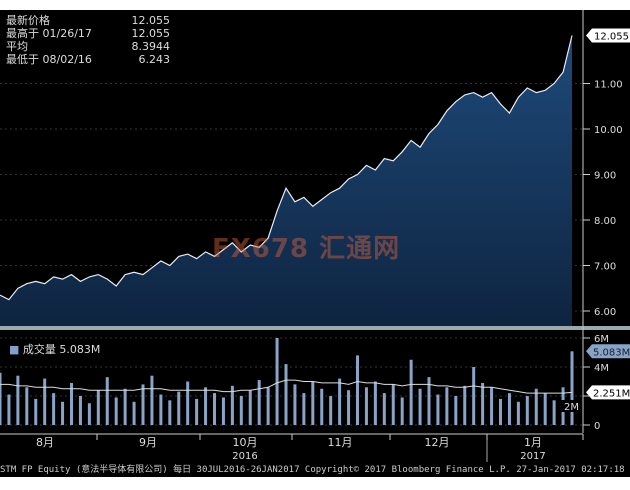 The image size is (630, 490). I want to click on legend-label: 最高于 01/26/17, so click(49, 33).